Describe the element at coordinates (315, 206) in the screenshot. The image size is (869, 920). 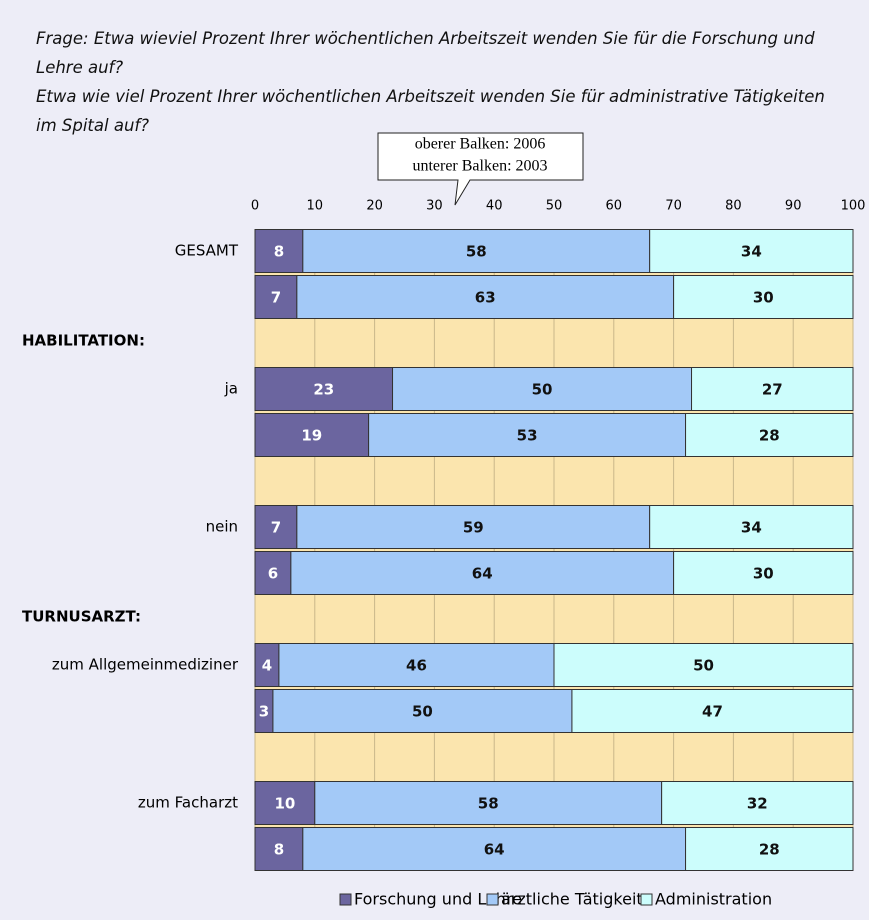
I see `x-tick-label: 10` at that location.